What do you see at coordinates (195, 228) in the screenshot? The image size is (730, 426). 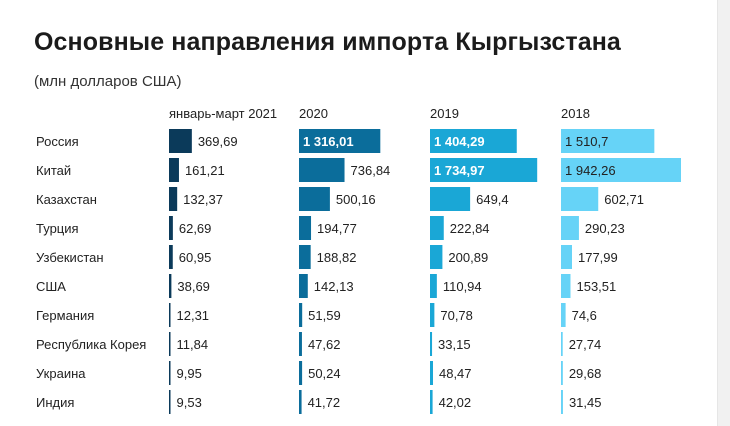 I see `value-label-0-3: 62,69` at bounding box center [195, 228].